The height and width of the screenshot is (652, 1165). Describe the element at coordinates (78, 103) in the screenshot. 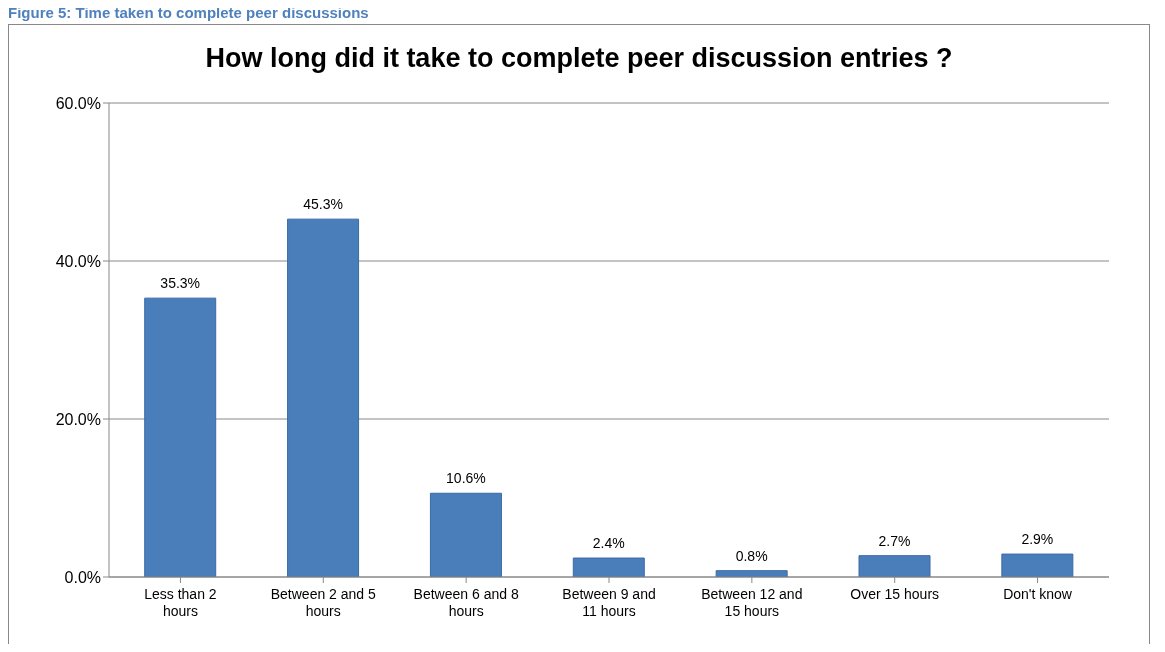

I see `y-tick-label: 60.0%` at that location.